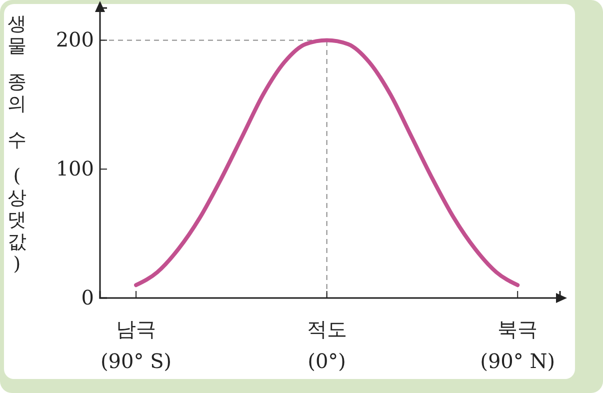  What do you see at coordinates (75, 168) in the screenshot?
I see `y-tick-label: 100` at bounding box center [75, 168].